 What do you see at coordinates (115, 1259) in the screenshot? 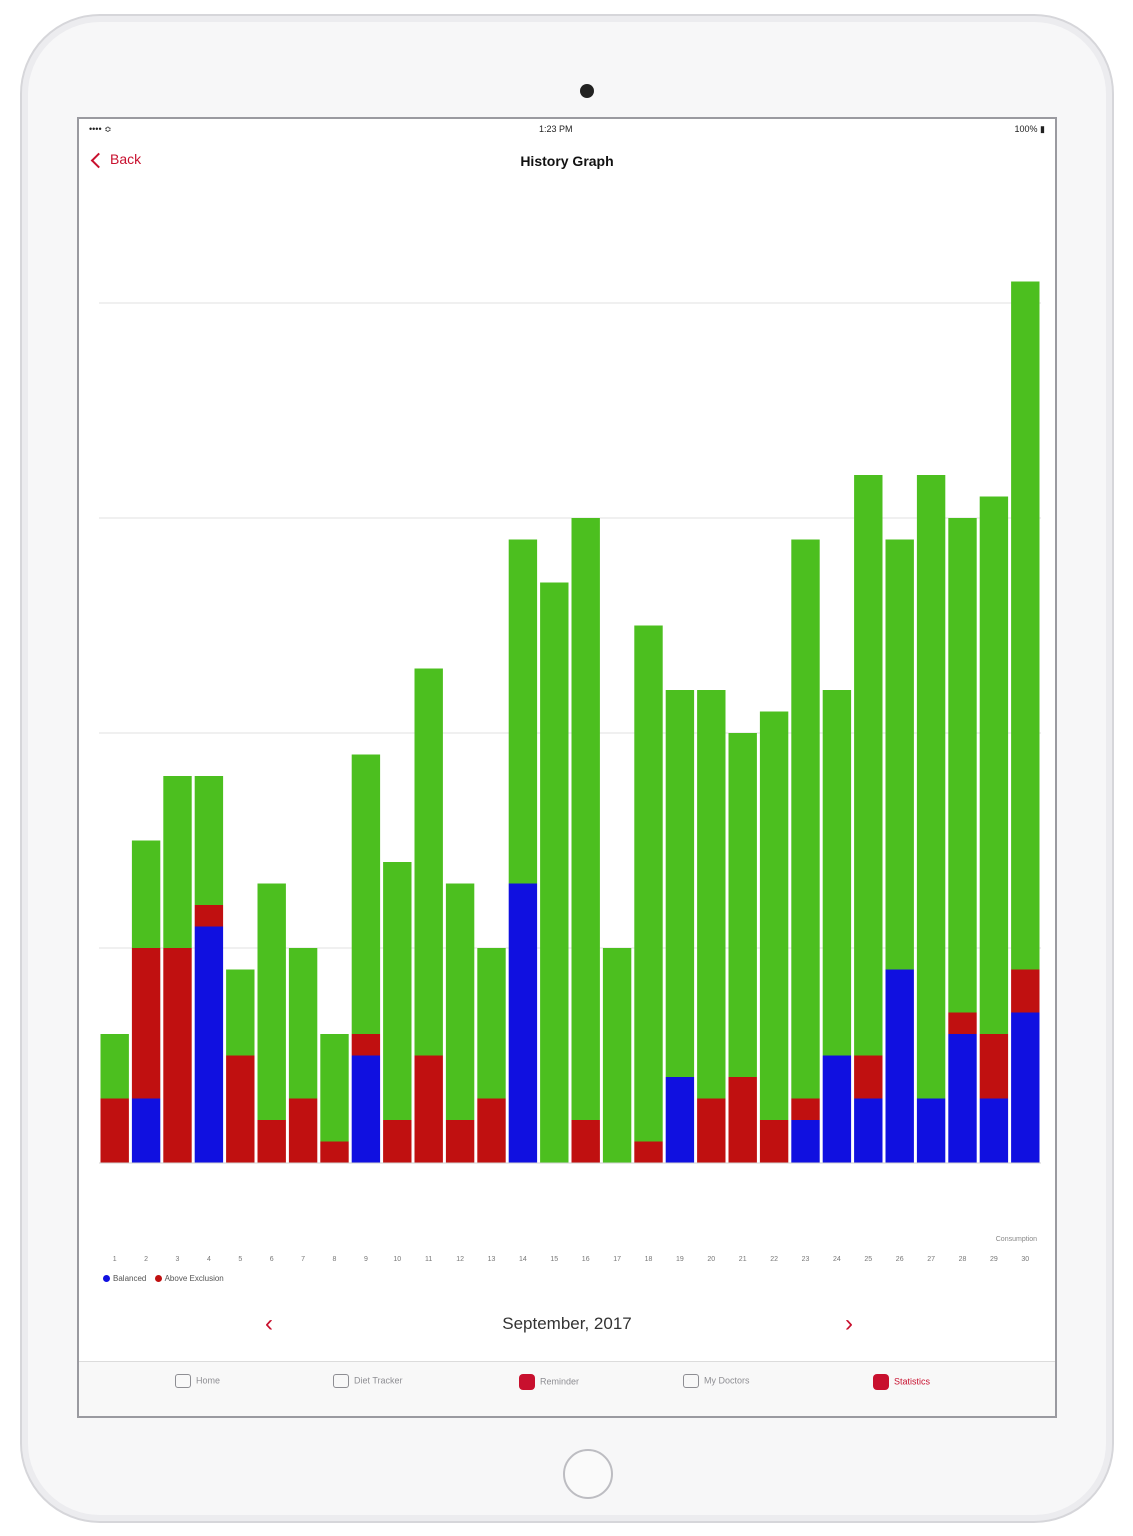
I see `x-tick-label: 1` at bounding box center [115, 1259].